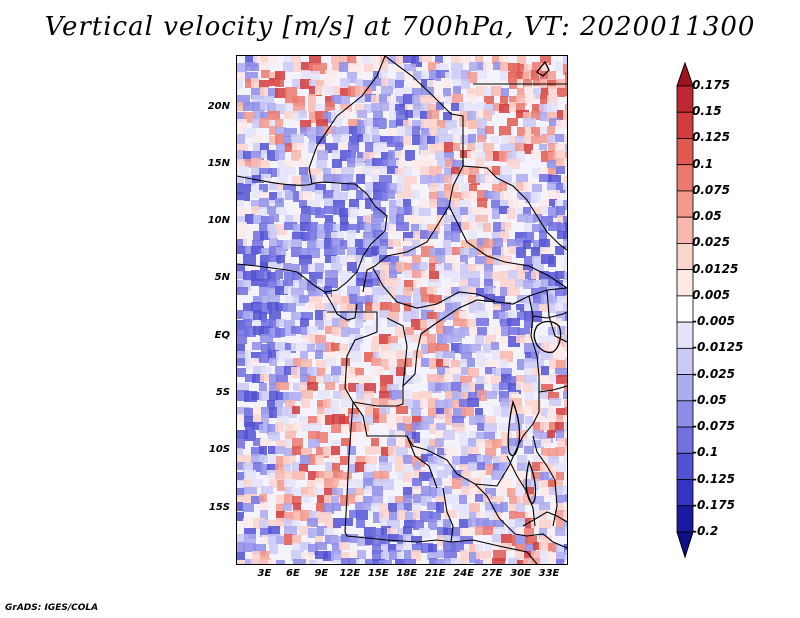 Image resolution: width=800 pixels, height=618 pixels. I want to click on longitude-label: 6E, so click(293, 573).